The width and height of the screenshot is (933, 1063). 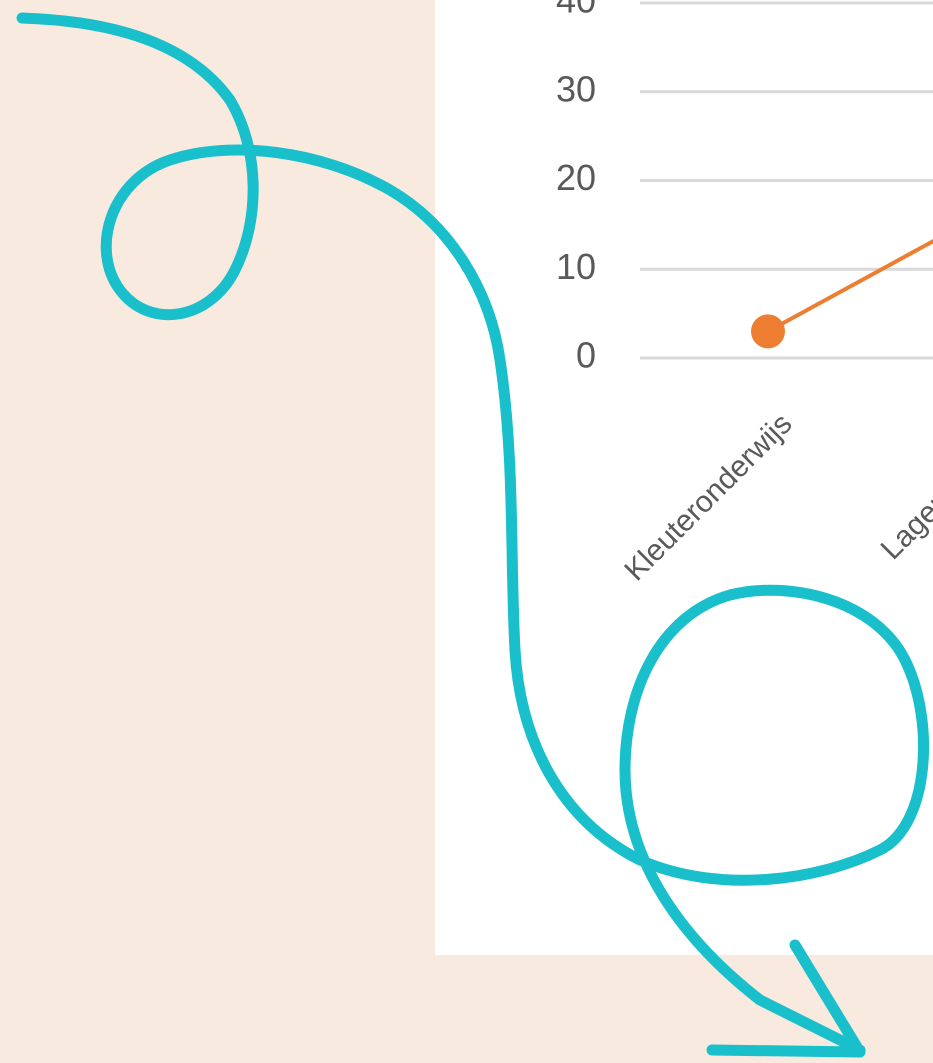 I want to click on y-tick-label: 20, so click(x=576, y=177).